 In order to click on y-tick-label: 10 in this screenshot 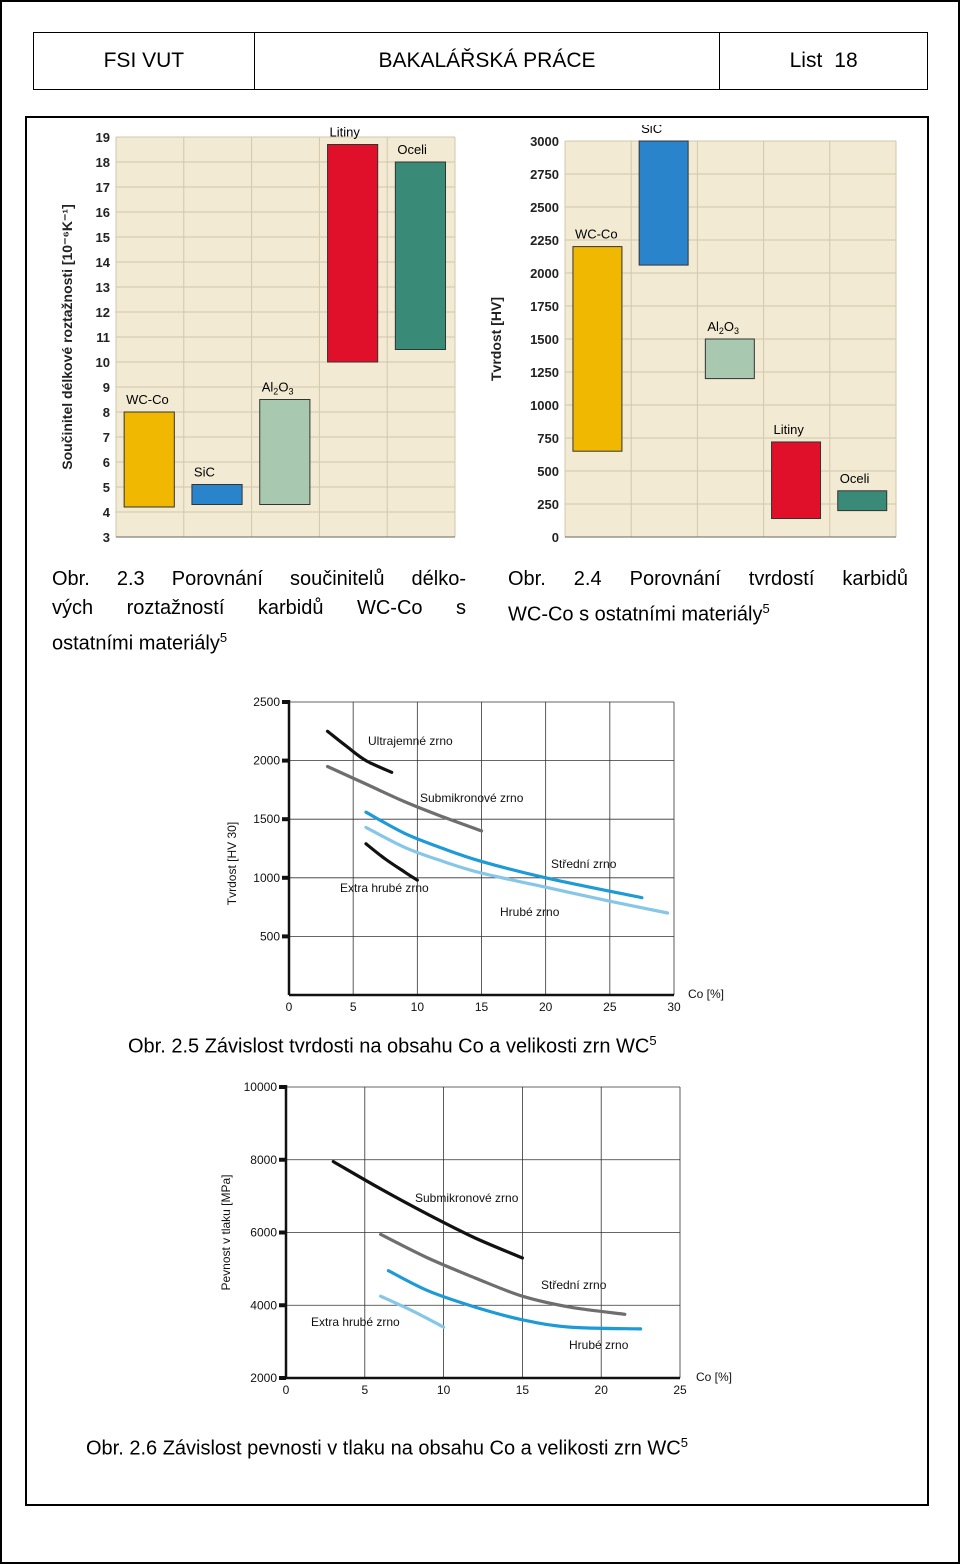, I will do `click(103, 362)`.